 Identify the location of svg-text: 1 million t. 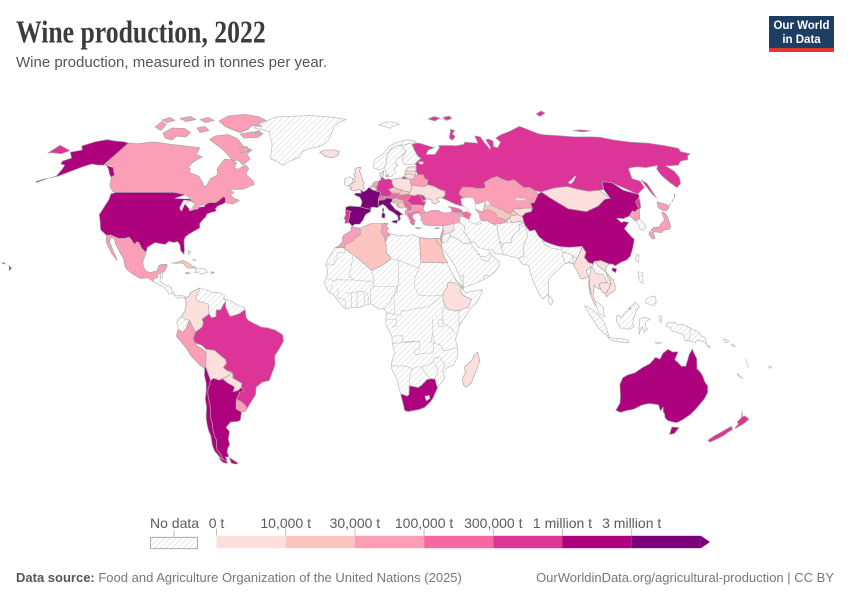
(562, 523).